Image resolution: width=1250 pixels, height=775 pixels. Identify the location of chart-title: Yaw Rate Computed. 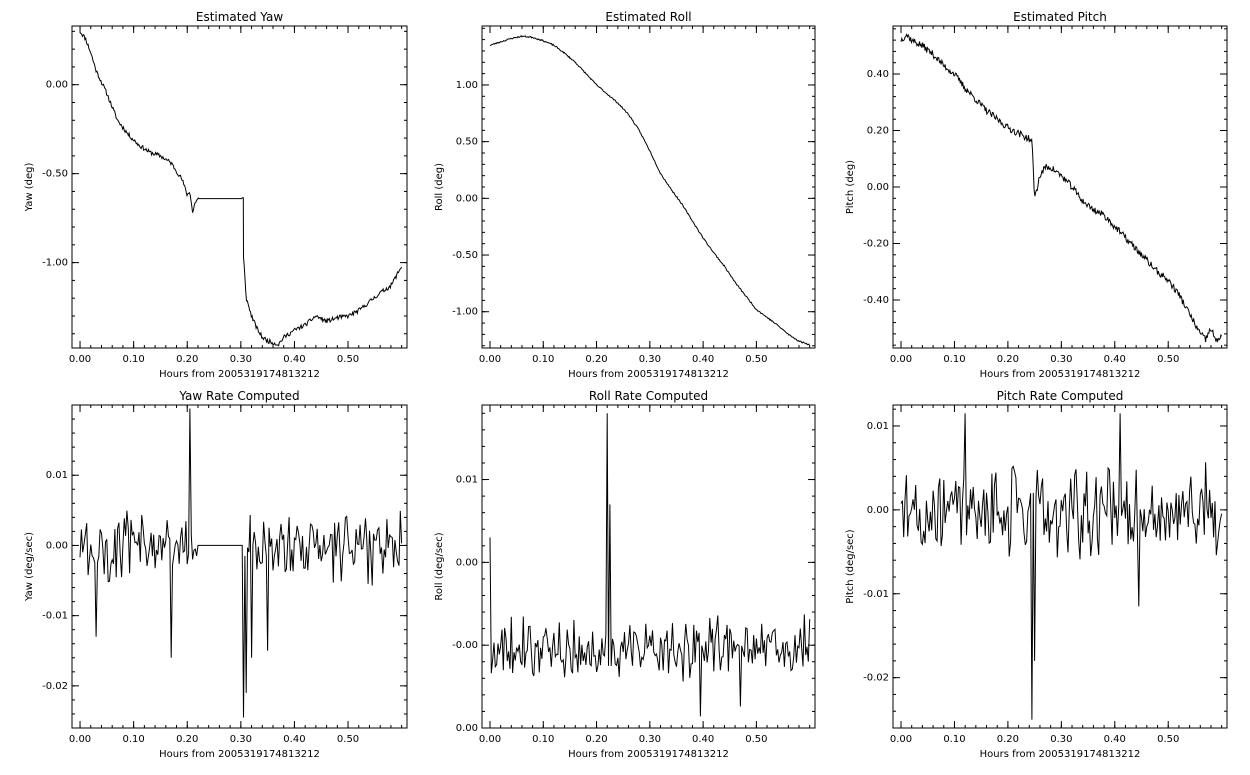
(238, 396).